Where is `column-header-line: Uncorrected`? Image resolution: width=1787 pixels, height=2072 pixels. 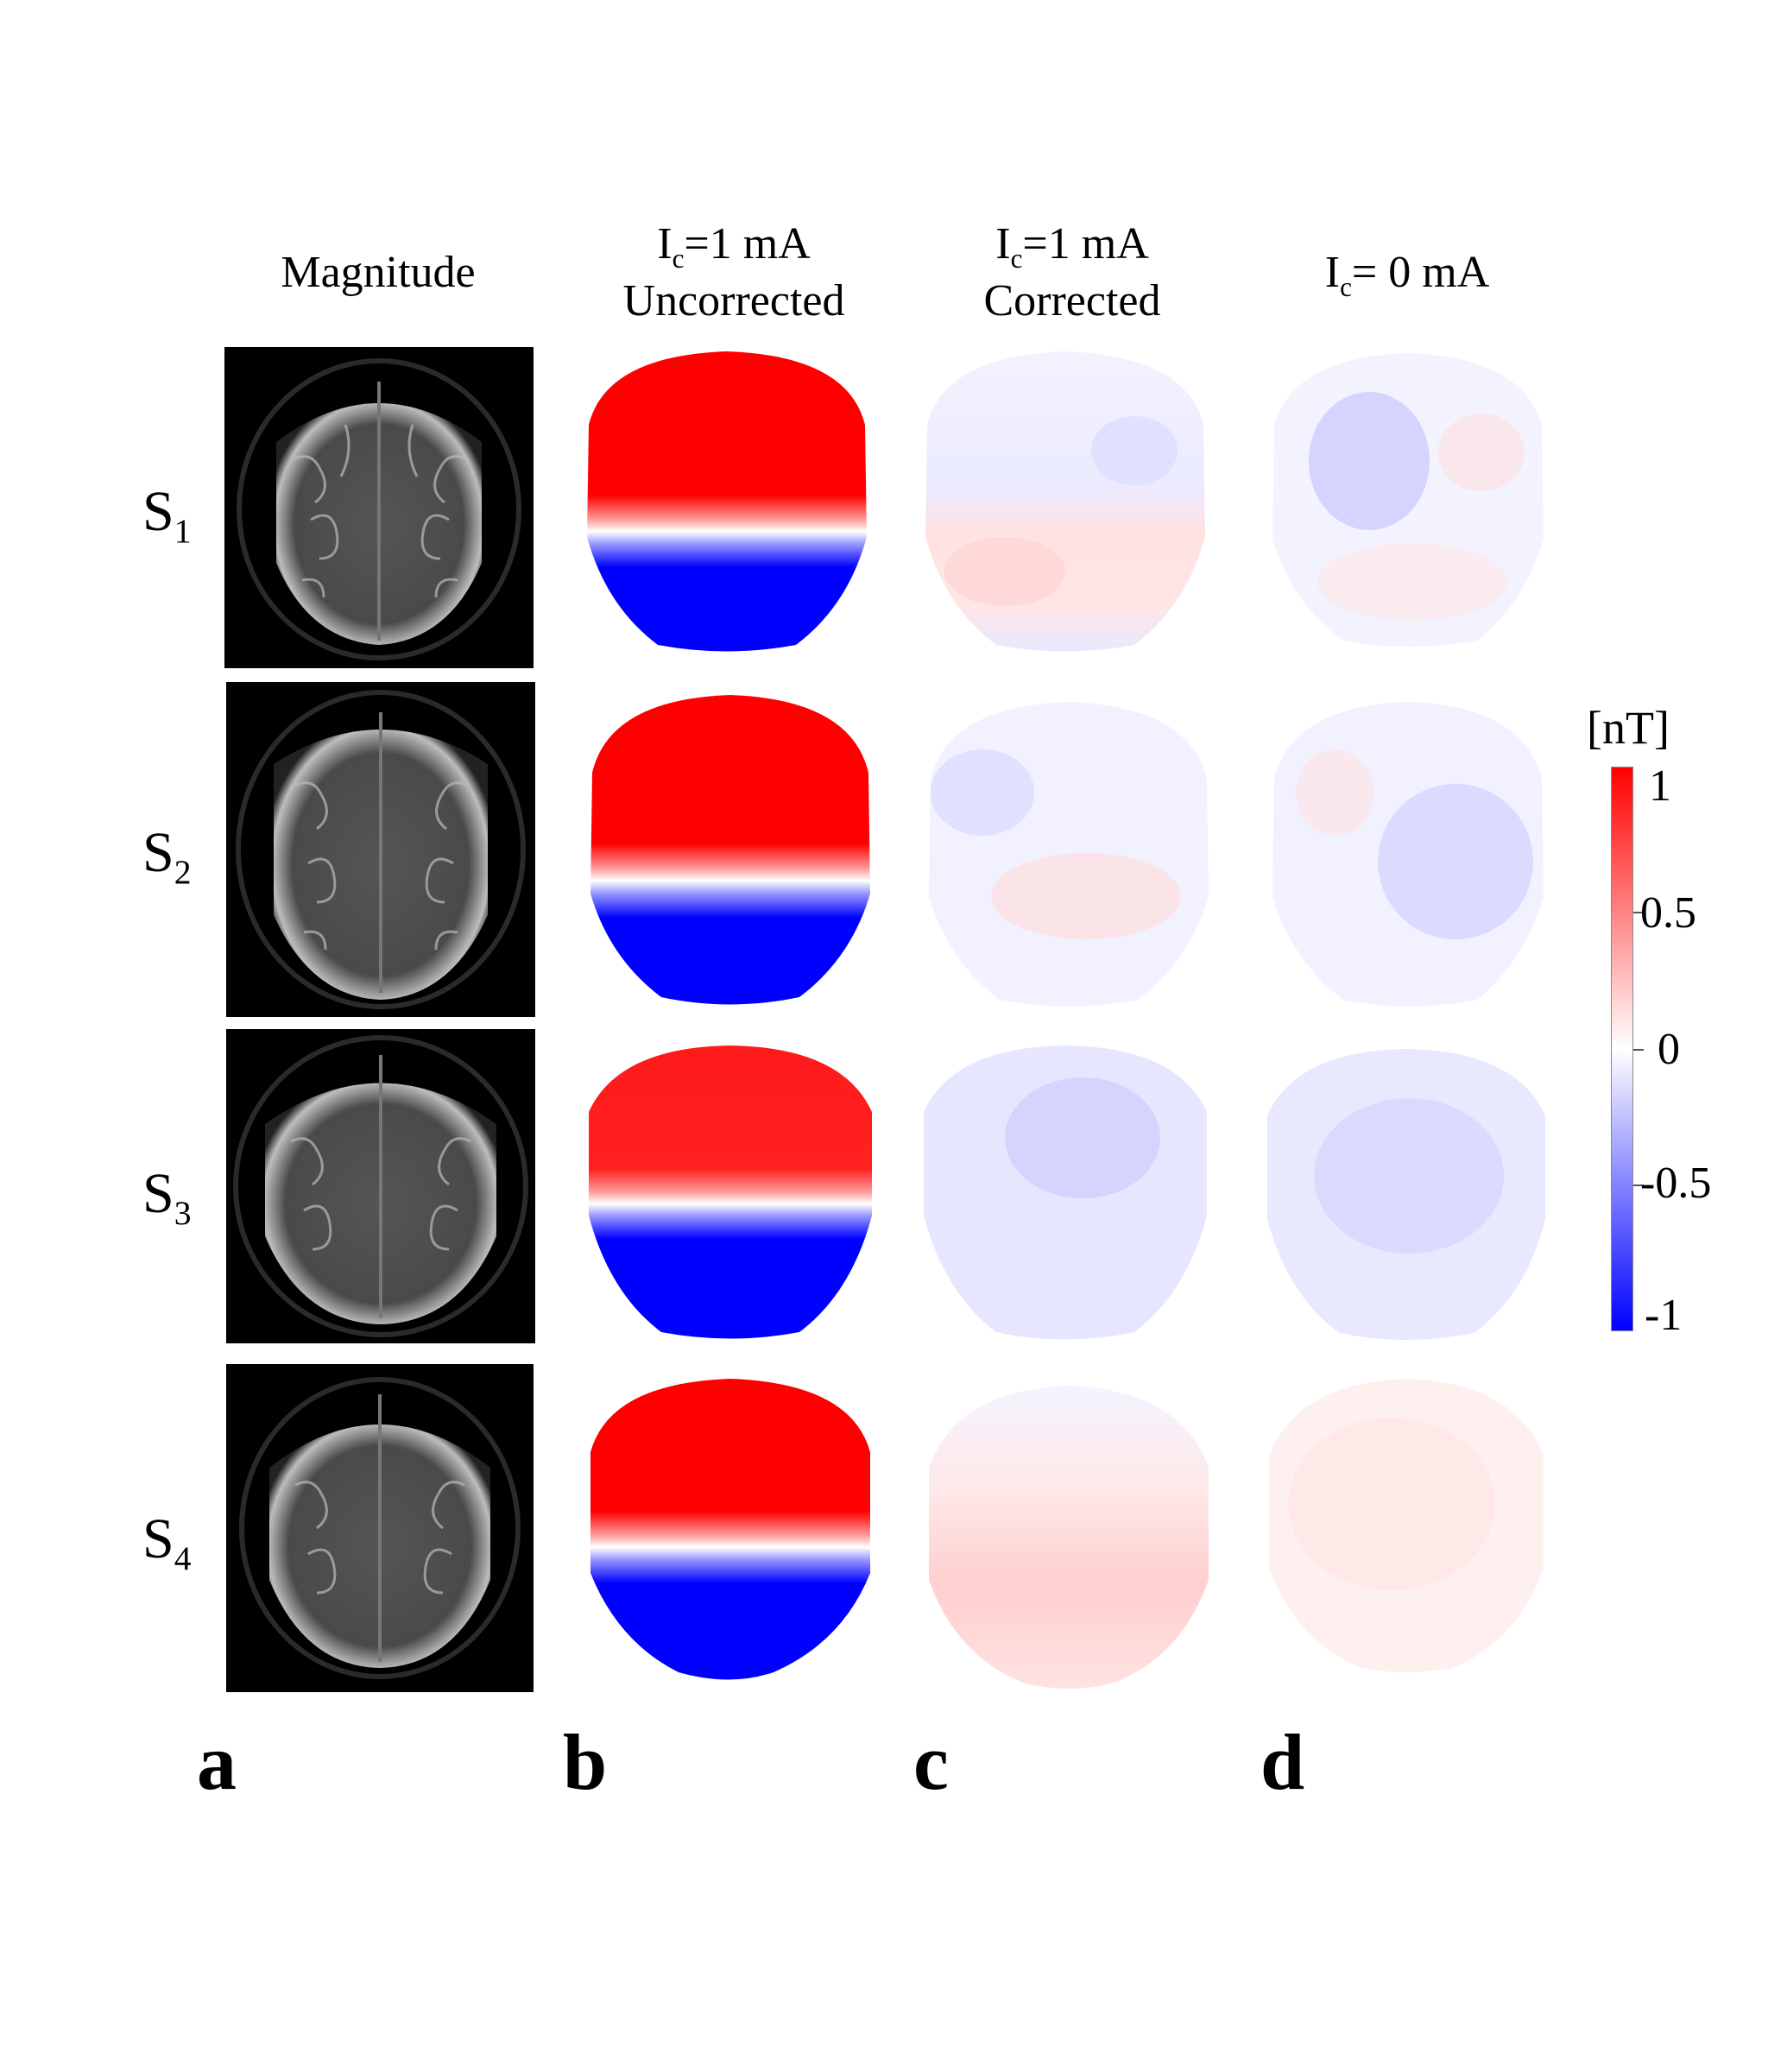 column-header-line: Uncorrected is located at coordinates (734, 300).